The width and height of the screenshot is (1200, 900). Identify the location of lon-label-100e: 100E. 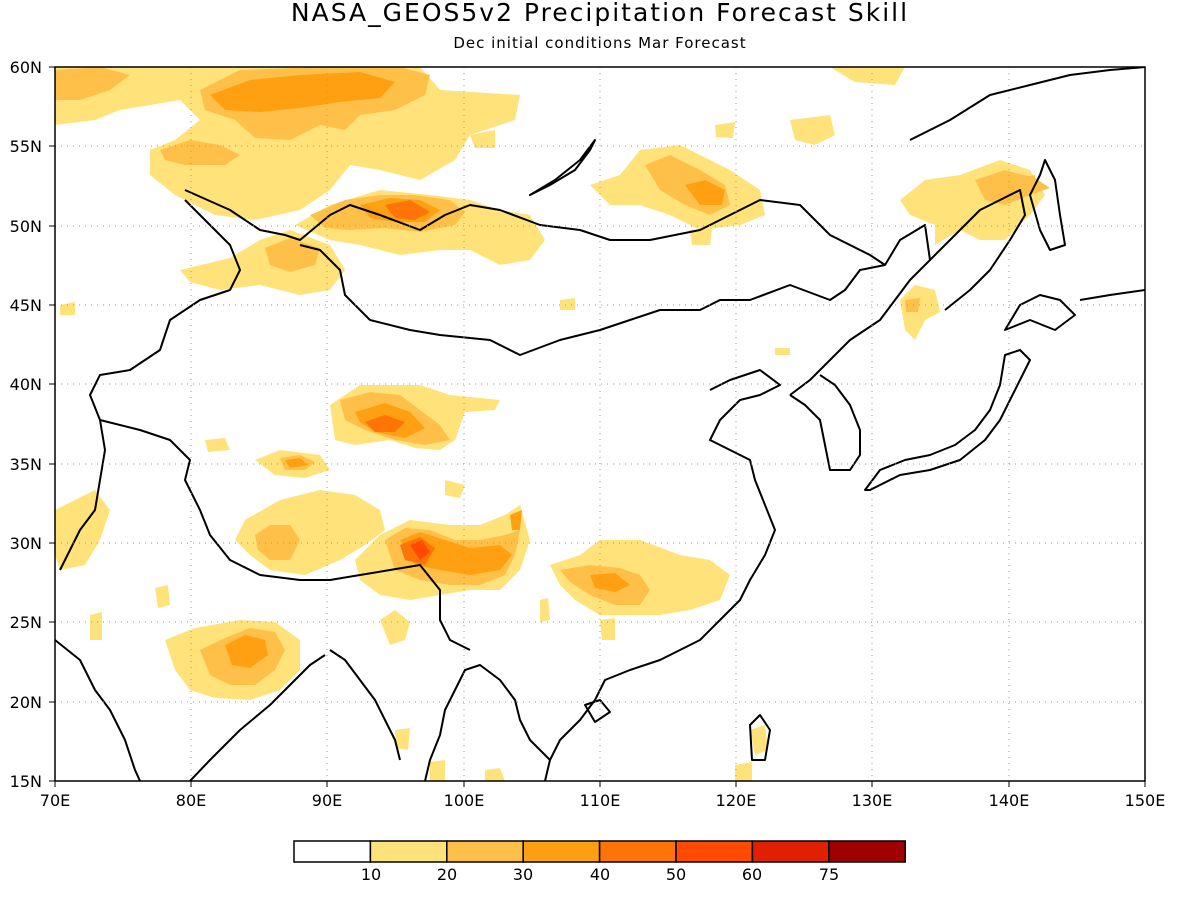
(464, 800).